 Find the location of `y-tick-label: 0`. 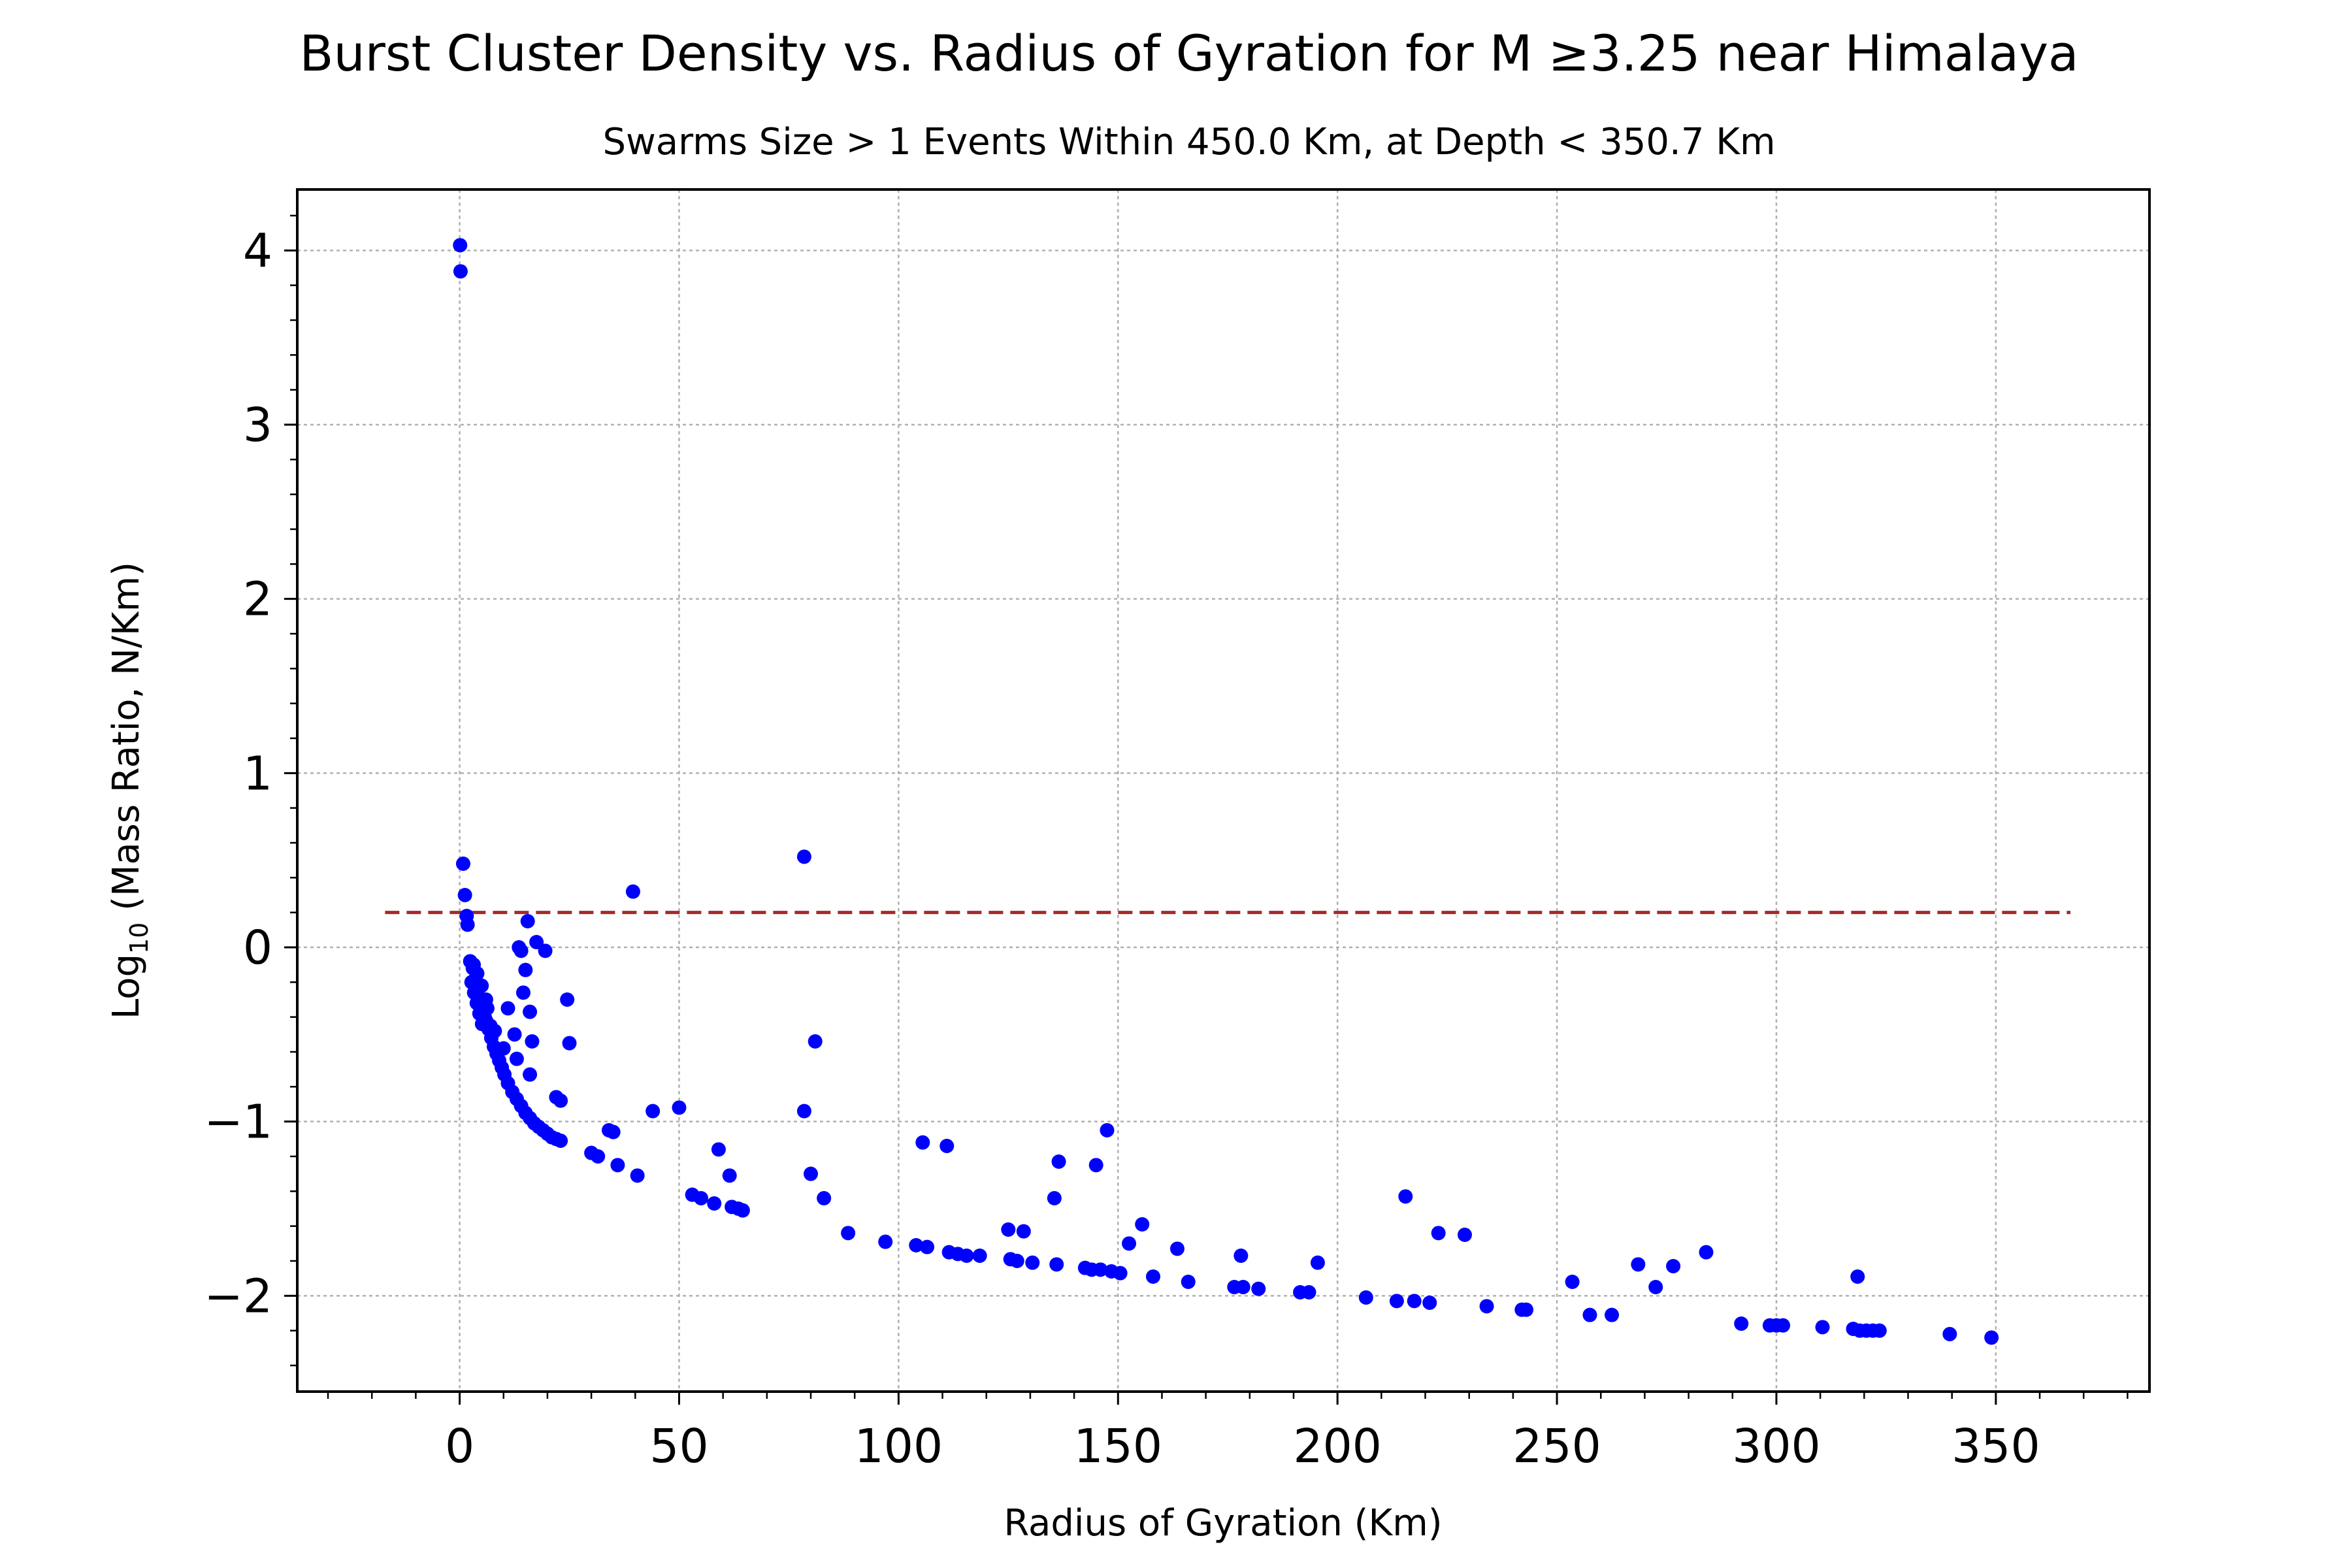

y-tick-label: 0 is located at coordinates (257, 948).